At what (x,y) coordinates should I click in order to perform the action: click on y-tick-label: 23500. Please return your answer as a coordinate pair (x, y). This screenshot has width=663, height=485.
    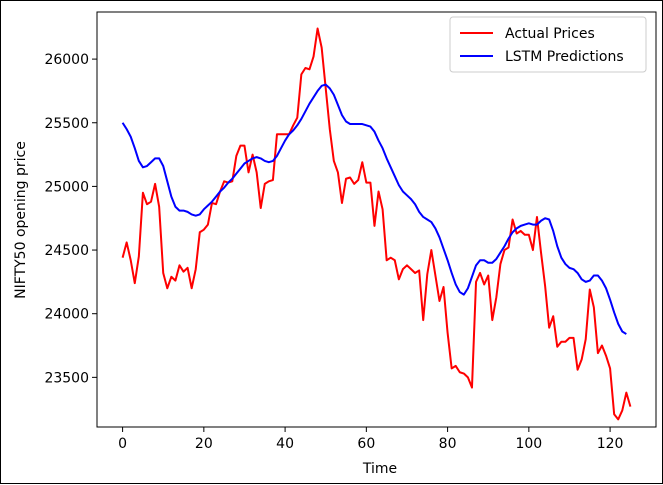
    Looking at the image, I should click on (66, 378).